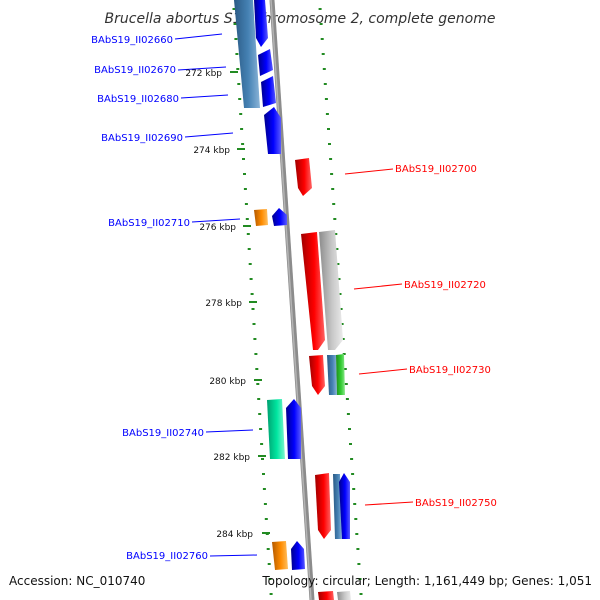 This screenshot has height=600, width=600. Describe the element at coordinates (223, 304) in the screenshot. I see `scale-tick-label: 278 kbp` at that location.